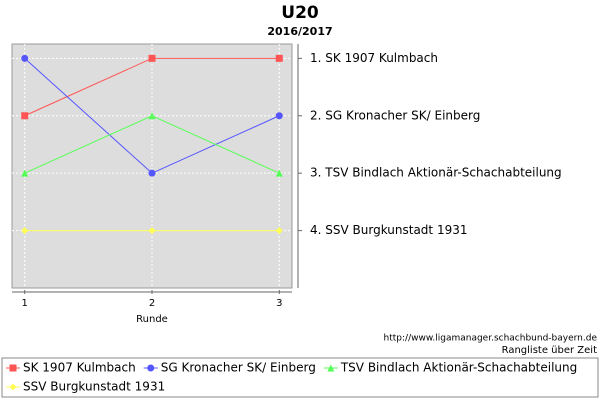 The image size is (600, 400). What do you see at coordinates (279, 303) in the screenshot?
I see `x-tick-label: 3` at bounding box center [279, 303].